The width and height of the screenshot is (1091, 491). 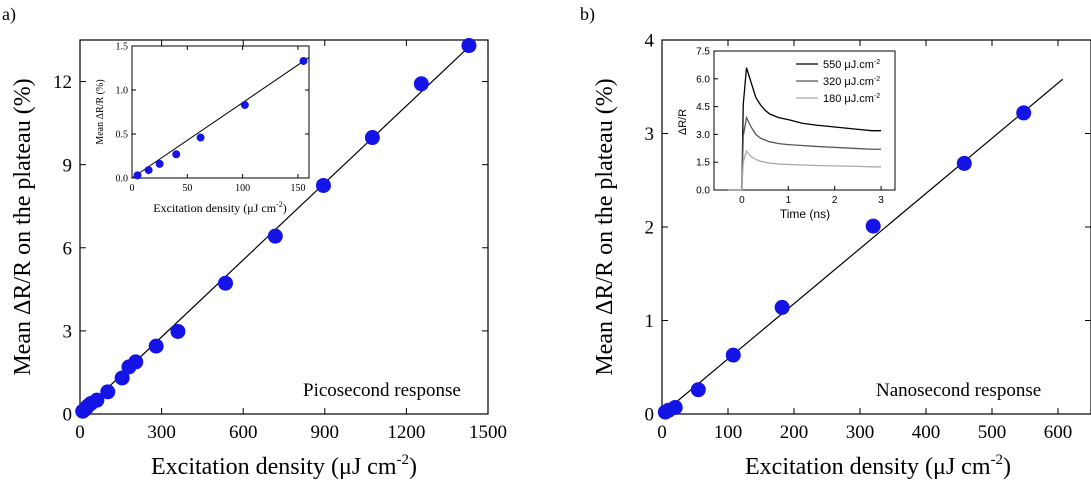 I want to click on x-tick-label: 900, so click(x=325, y=432).